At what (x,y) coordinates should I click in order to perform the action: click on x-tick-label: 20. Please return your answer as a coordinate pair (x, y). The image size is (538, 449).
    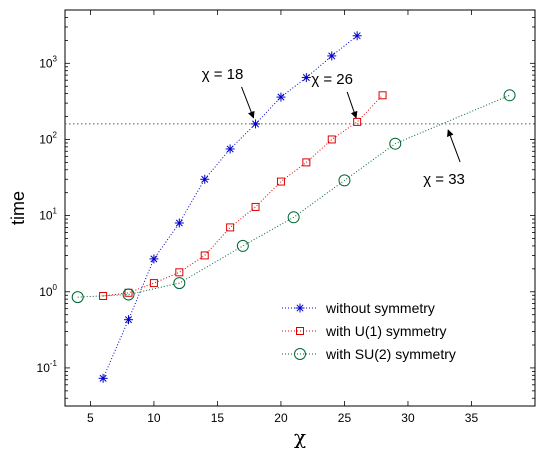
    Looking at the image, I should click on (281, 418).